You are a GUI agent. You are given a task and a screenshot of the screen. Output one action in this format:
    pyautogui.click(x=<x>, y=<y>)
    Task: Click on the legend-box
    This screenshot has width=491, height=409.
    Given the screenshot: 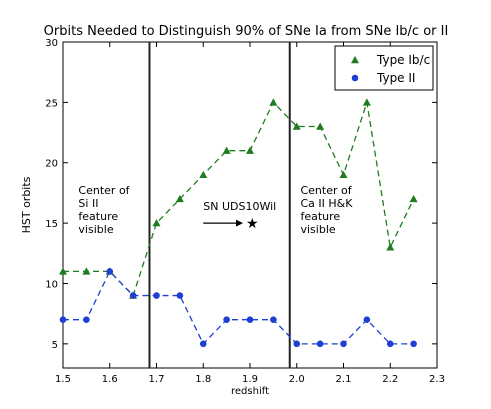 What is the action you would take?
    pyautogui.click(x=384, y=68)
    